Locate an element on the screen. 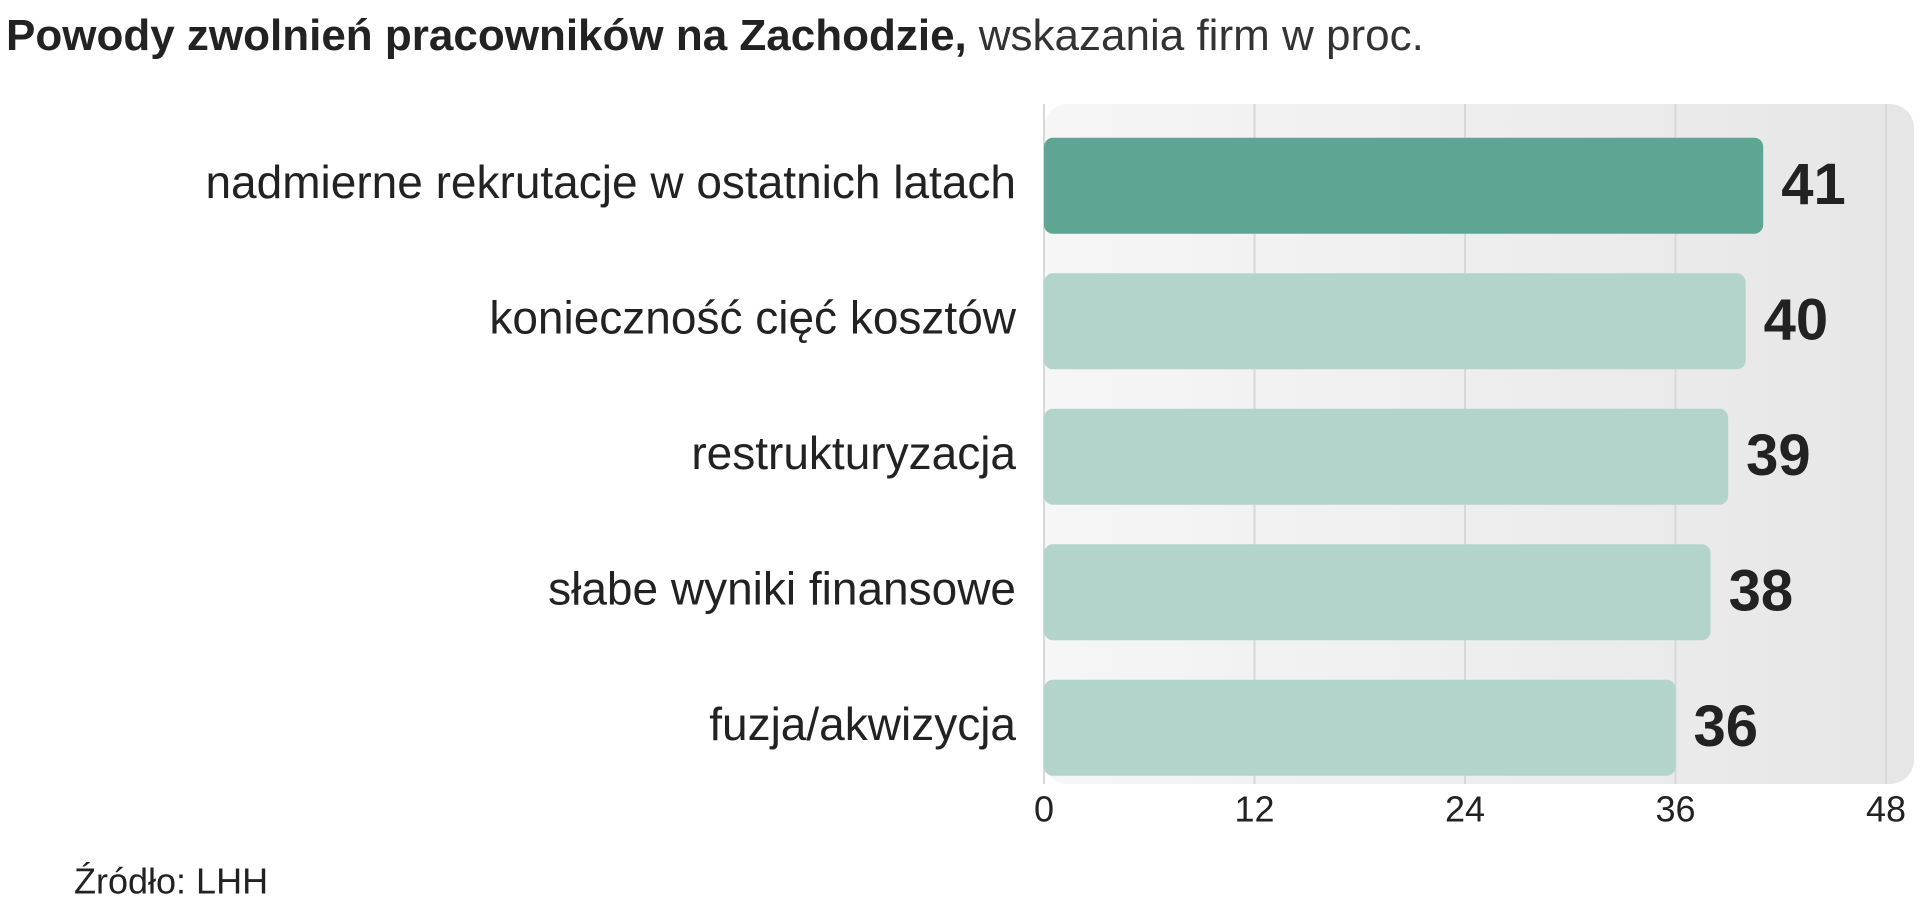 The image size is (1920, 912). x-tick-label: 24 is located at coordinates (1465, 809).